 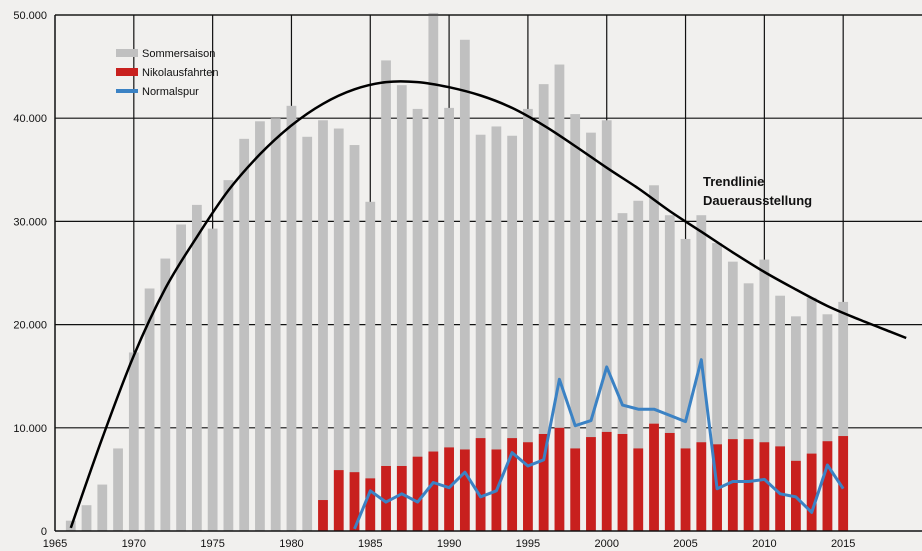 I want to click on x-tick-label: 1980, so click(x=291, y=544).